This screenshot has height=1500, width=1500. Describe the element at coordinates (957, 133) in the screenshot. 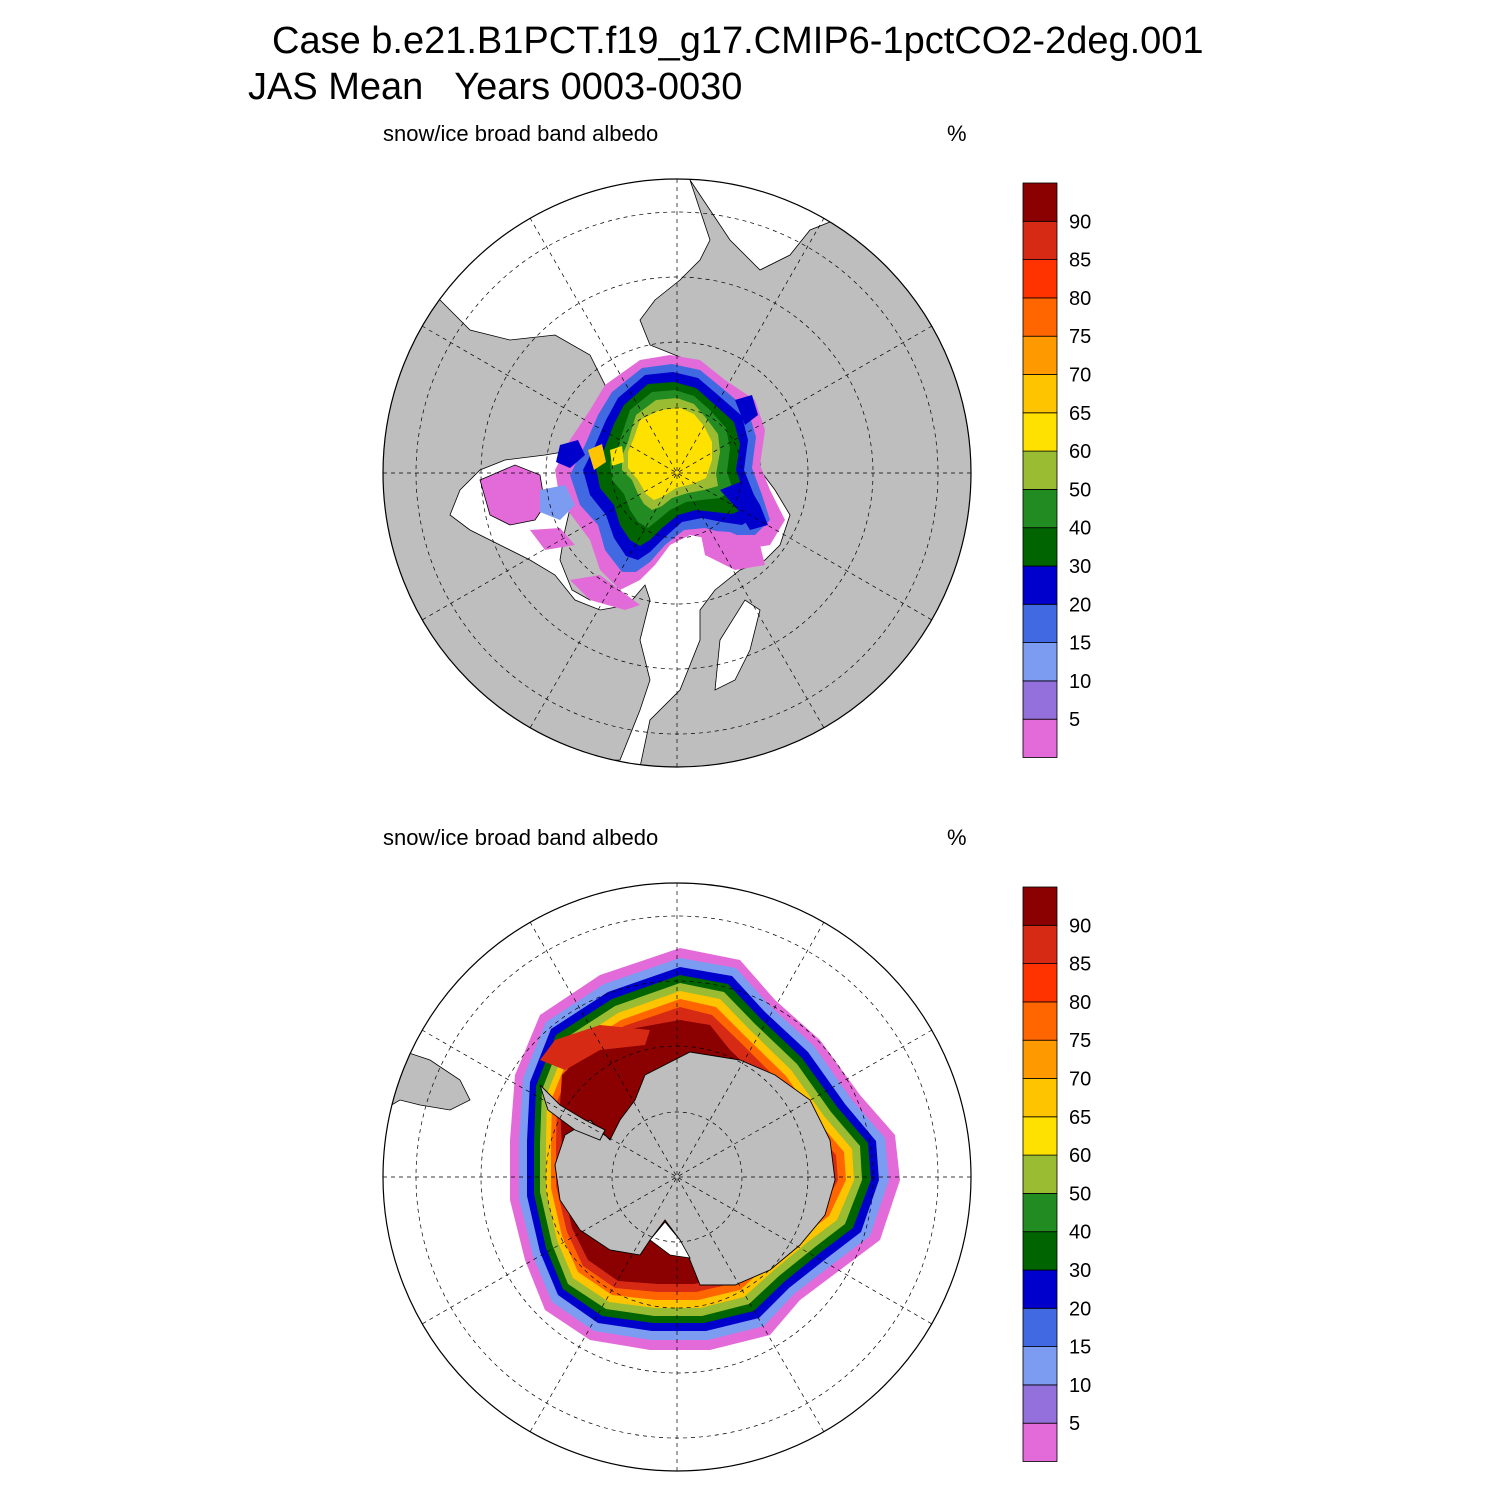

I see `north-panel-unit: %` at that location.